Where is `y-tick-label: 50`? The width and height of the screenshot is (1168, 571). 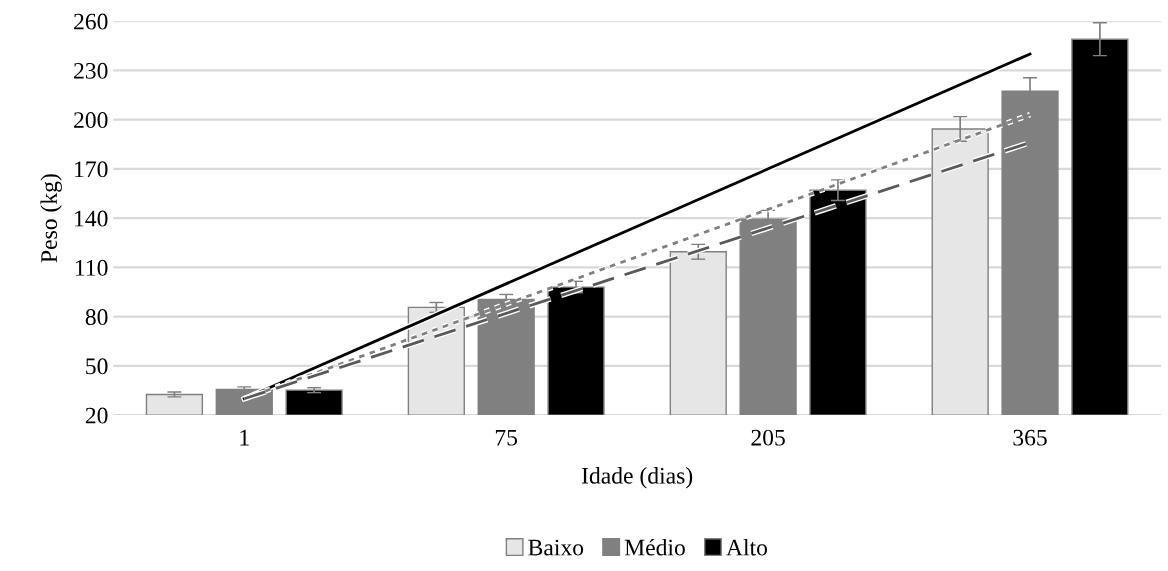
y-tick-label: 50 is located at coordinates (97, 366).